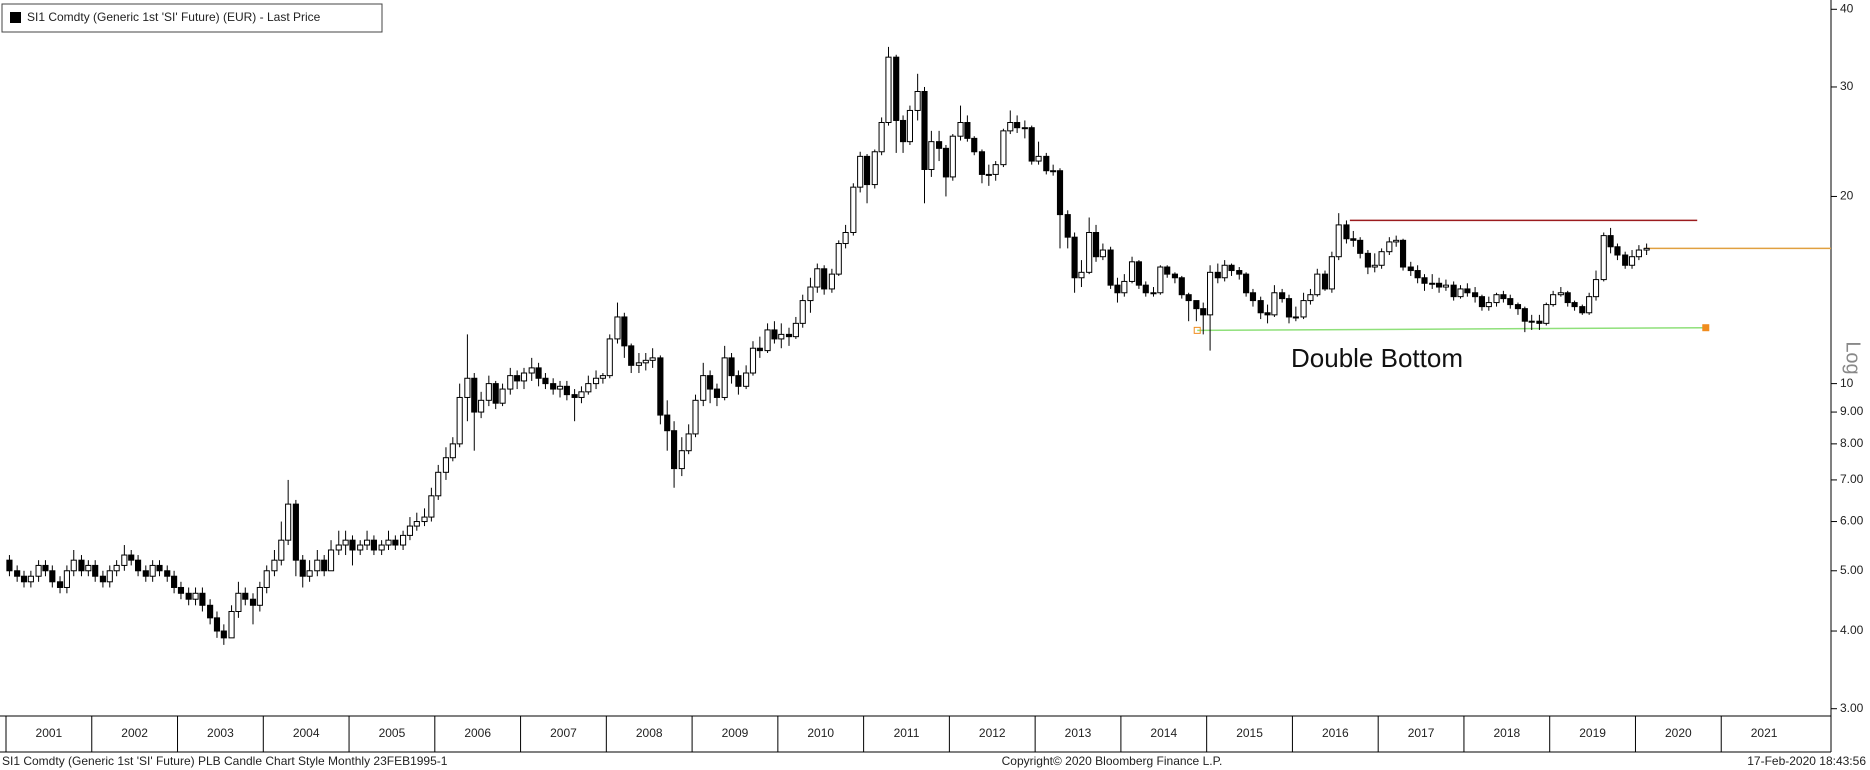  I want to click on x-tick-label: 2017, so click(1421, 733).